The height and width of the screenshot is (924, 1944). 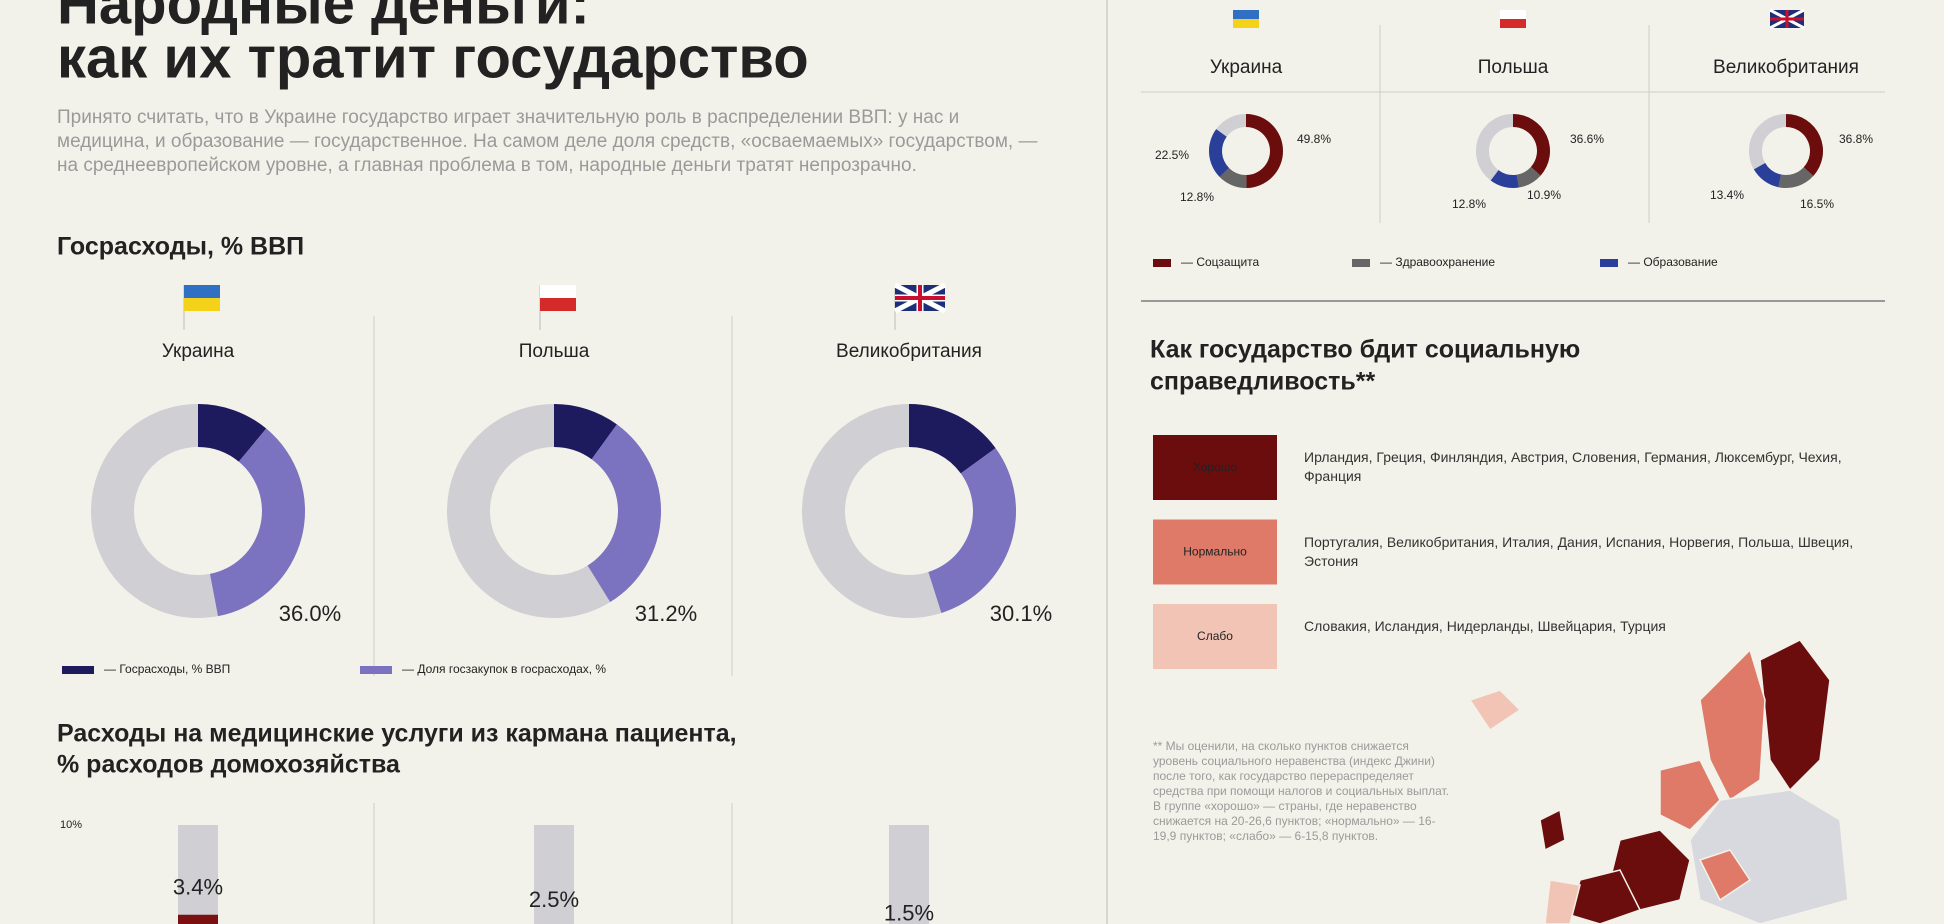 I want to click on value-label: 31.2%, so click(x=666, y=613).